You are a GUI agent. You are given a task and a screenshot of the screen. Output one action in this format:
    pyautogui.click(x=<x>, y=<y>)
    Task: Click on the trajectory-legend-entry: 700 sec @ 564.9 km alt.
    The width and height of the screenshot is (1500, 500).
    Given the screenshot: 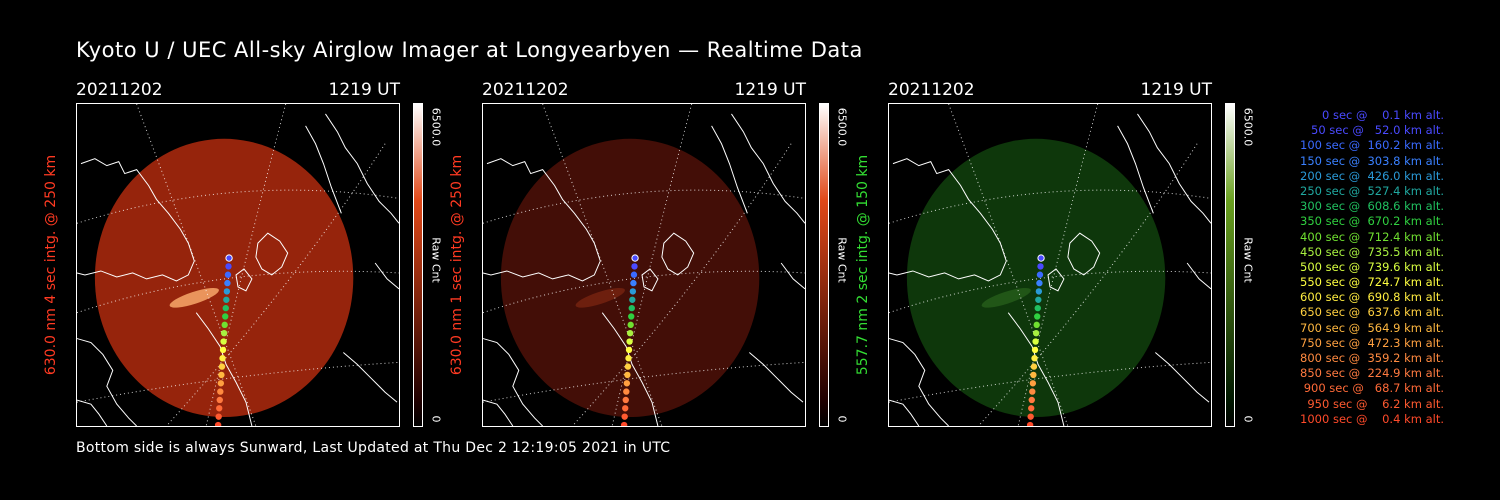 What is the action you would take?
    pyautogui.click(x=1372, y=327)
    